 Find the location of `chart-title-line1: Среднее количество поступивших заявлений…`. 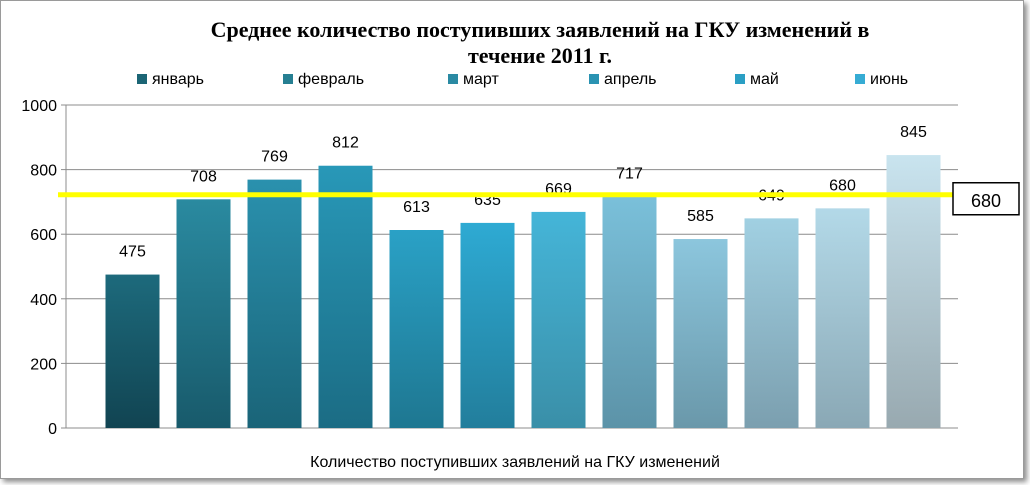

chart-title-line1: Среднее количество поступивших заявлений… is located at coordinates (540, 29).